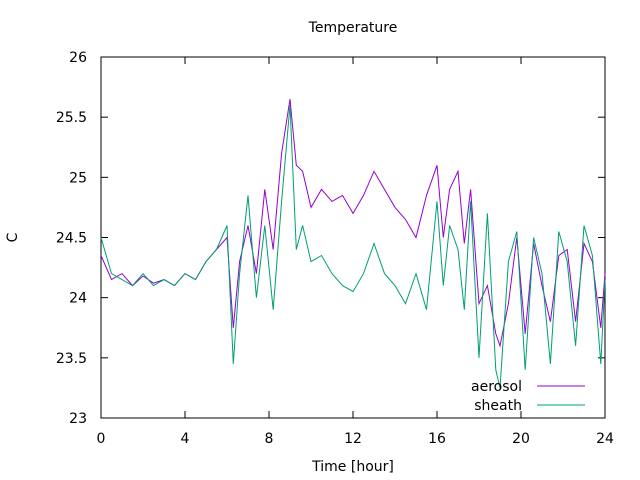 The width and height of the screenshot is (640, 480). What do you see at coordinates (78, 299) in the screenshot?
I see `y-tick-label: 24` at bounding box center [78, 299].